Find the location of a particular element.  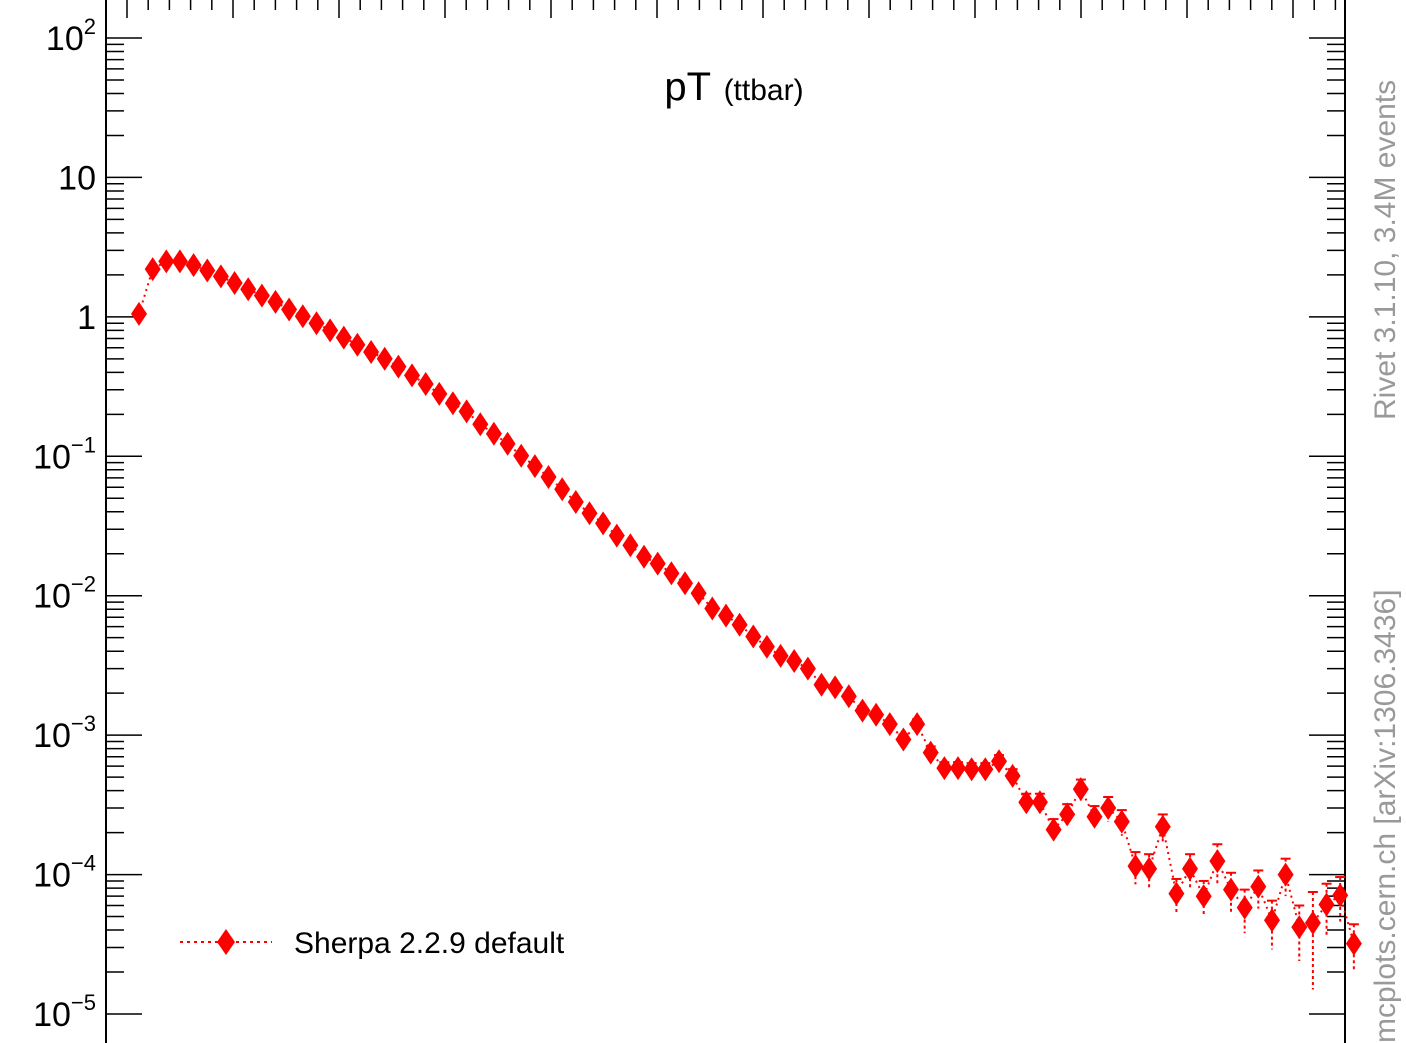

y-tick-label-exponent: −1 is located at coordinates (83, 444).